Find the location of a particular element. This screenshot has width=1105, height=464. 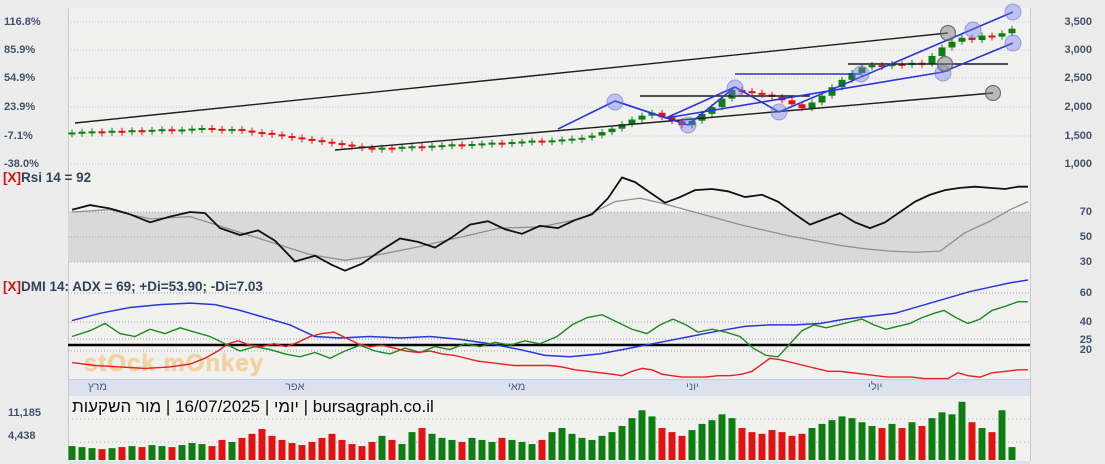

dmi-axis-label: 25 is located at coordinates (1085, 340).